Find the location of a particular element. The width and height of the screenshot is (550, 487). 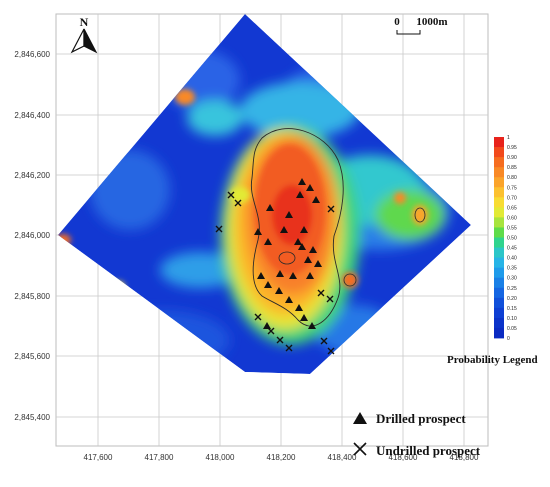

x-tick: 418,800 is located at coordinates (464, 457).